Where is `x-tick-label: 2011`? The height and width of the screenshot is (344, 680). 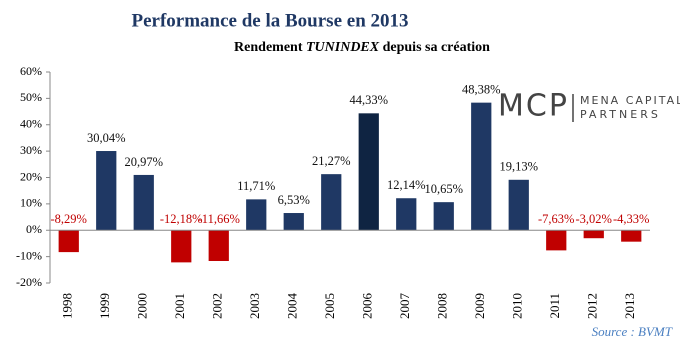 x-tick-label: 2011 is located at coordinates (554, 306).